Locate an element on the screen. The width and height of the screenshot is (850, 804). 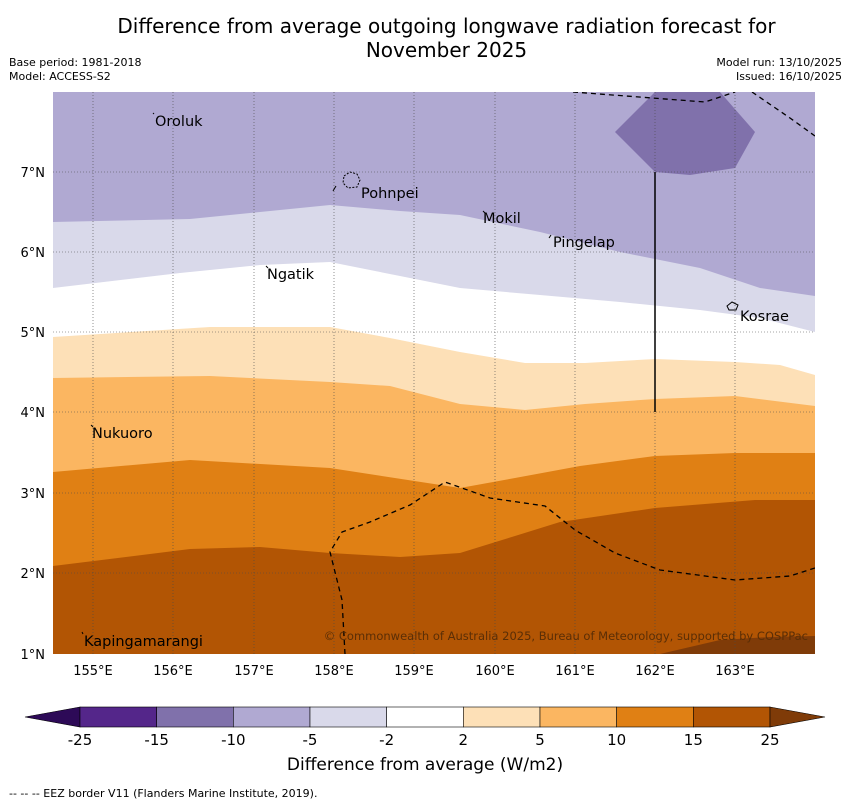
meta-left: Base period: 1981-2018 Model: ACCESS-S2 is located at coordinates (75, 70).